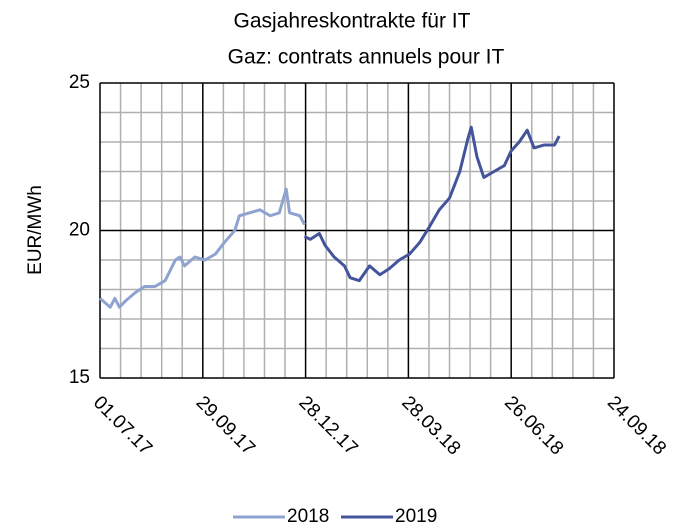 This screenshot has width=686, height=530. Describe the element at coordinates (79, 230) in the screenshot. I see `y-tick-label: 20` at that location.